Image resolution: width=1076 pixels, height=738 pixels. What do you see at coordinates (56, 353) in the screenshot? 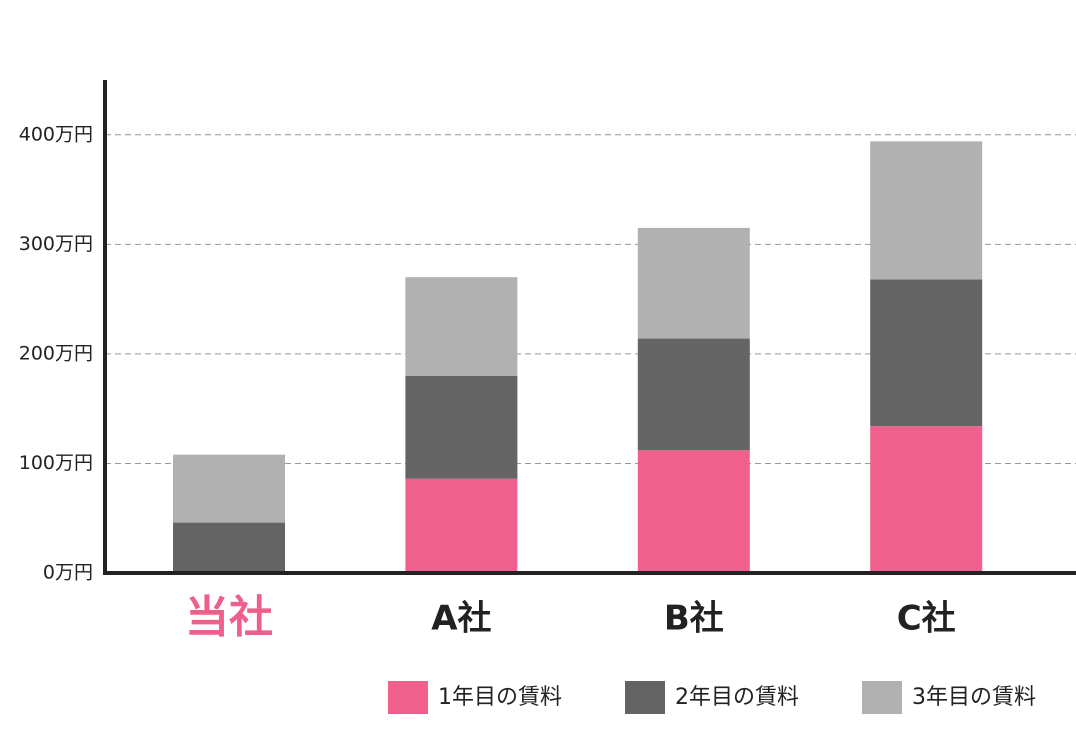
I see `y-tick-label: 200万円` at bounding box center [56, 353].